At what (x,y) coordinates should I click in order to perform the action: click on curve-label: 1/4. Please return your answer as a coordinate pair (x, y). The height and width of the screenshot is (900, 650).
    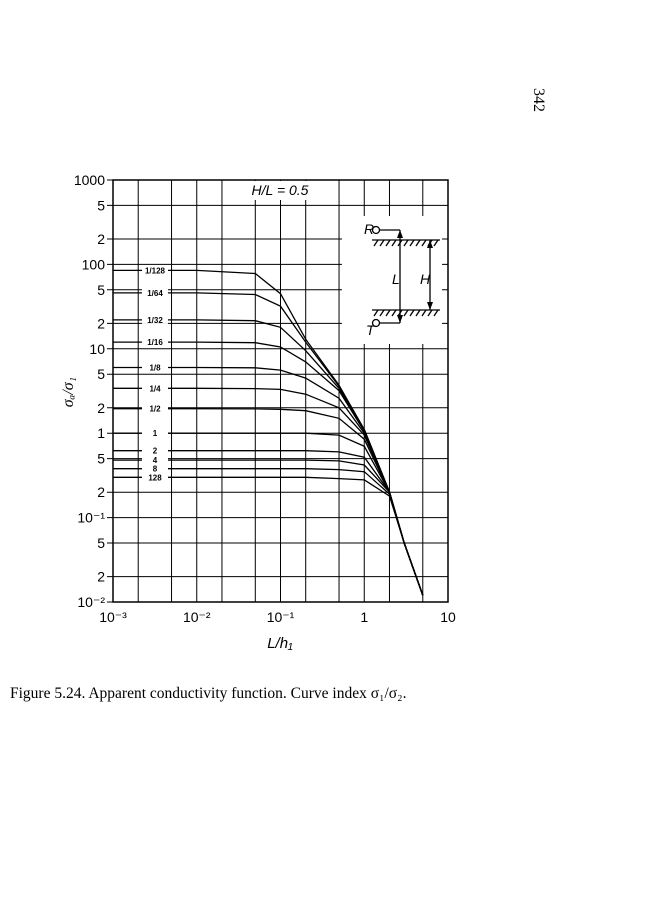
    Looking at the image, I should click on (155, 388).